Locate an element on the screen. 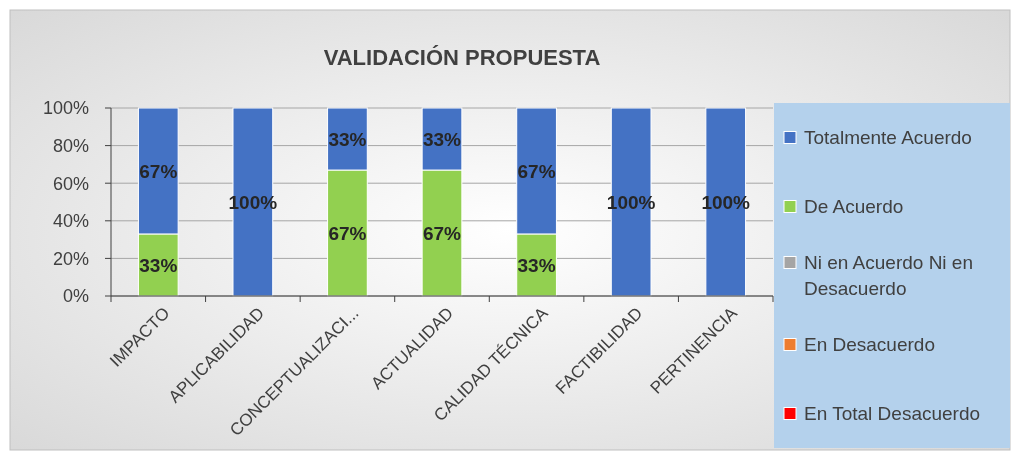  legend-label: Totalmente Acuerdo is located at coordinates (888, 138).